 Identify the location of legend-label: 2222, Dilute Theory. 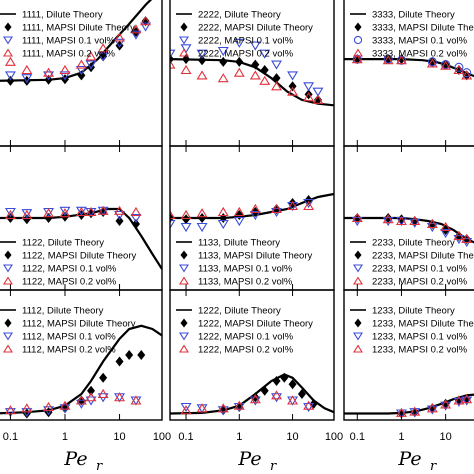
(239, 15).